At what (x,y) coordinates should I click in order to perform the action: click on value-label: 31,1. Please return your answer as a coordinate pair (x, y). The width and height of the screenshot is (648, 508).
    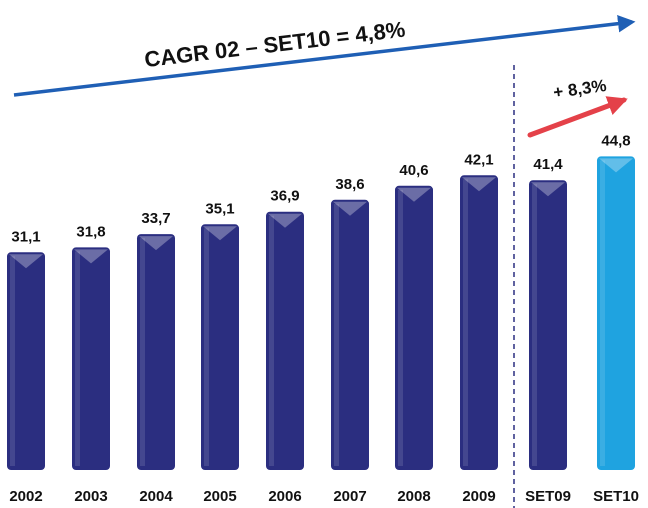
    Looking at the image, I should click on (25, 236).